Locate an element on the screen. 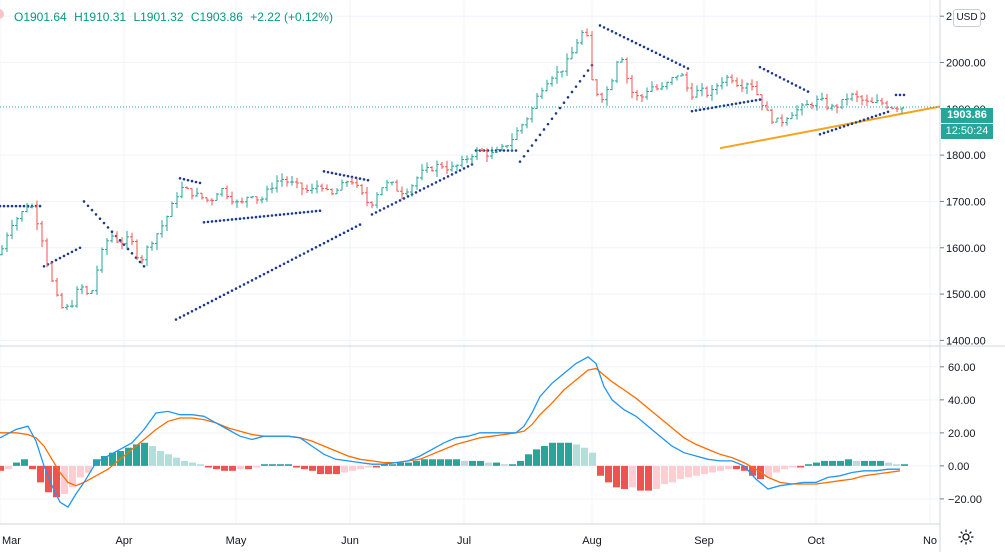  high-value: H1910.31 is located at coordinates (100, 17).